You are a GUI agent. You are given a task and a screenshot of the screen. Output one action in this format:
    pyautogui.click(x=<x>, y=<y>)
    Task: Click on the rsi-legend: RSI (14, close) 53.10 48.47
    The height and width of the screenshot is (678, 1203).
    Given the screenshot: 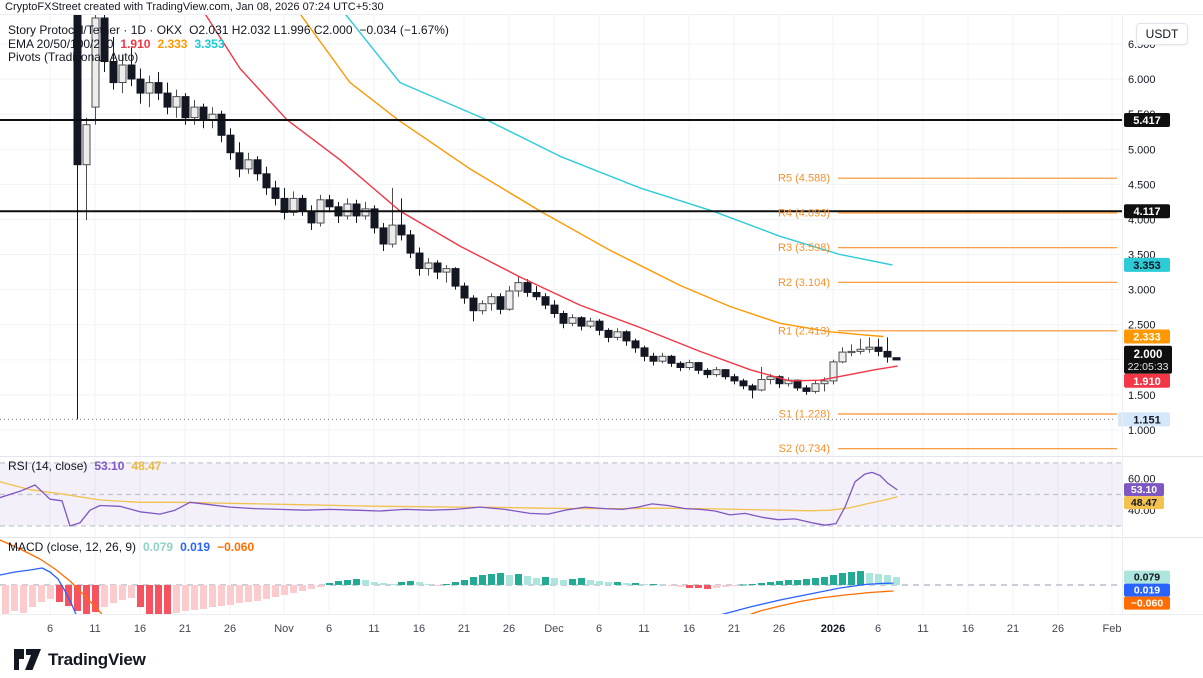 What is the action you would take?
    pyautogui.click(x=88, y=466)
    